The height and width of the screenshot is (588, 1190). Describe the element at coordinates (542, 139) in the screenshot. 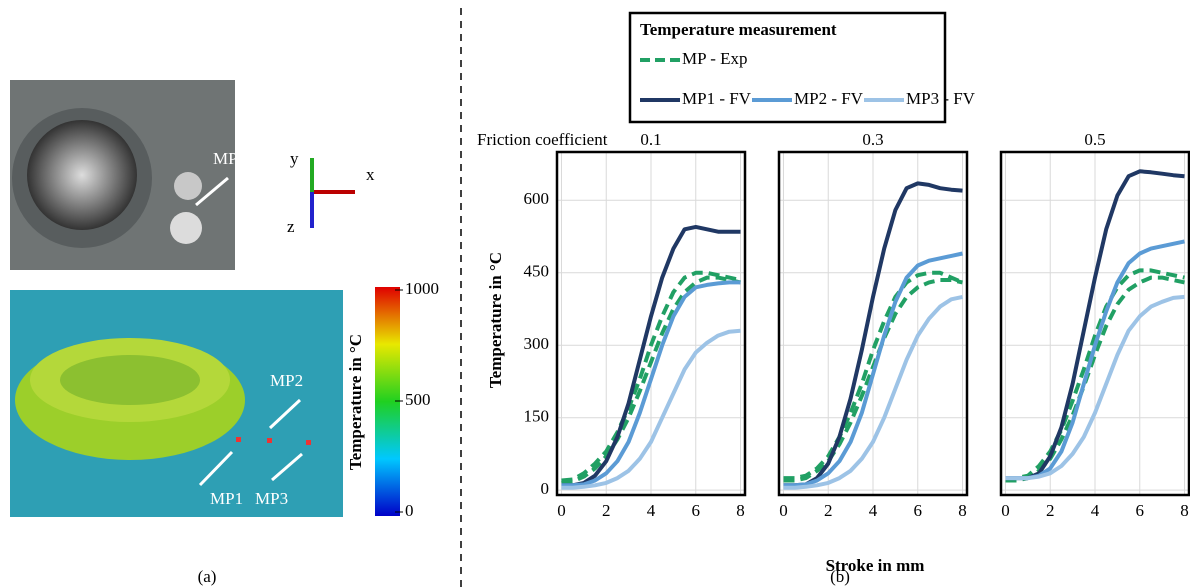

I see `row-label: Friction coefficient` at that location.